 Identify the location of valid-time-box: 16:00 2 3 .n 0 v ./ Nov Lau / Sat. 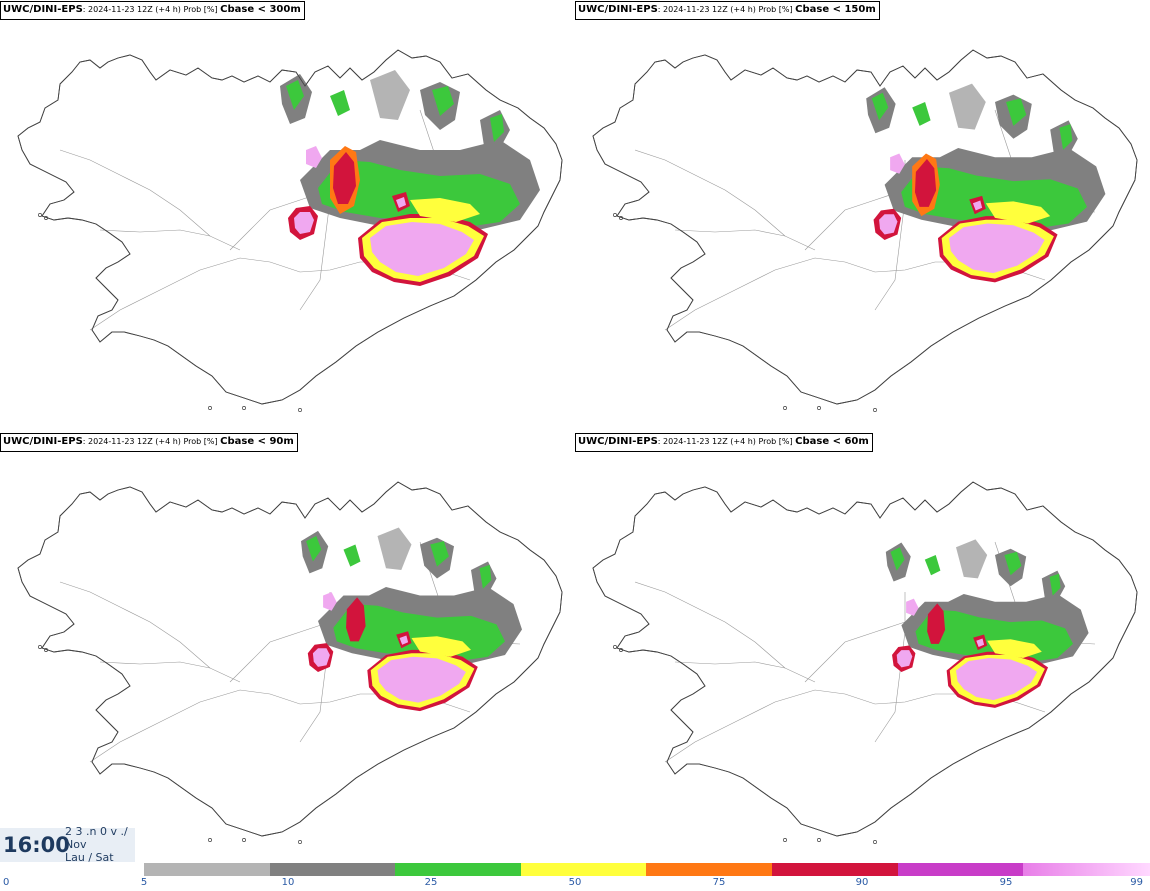
(67, 843).